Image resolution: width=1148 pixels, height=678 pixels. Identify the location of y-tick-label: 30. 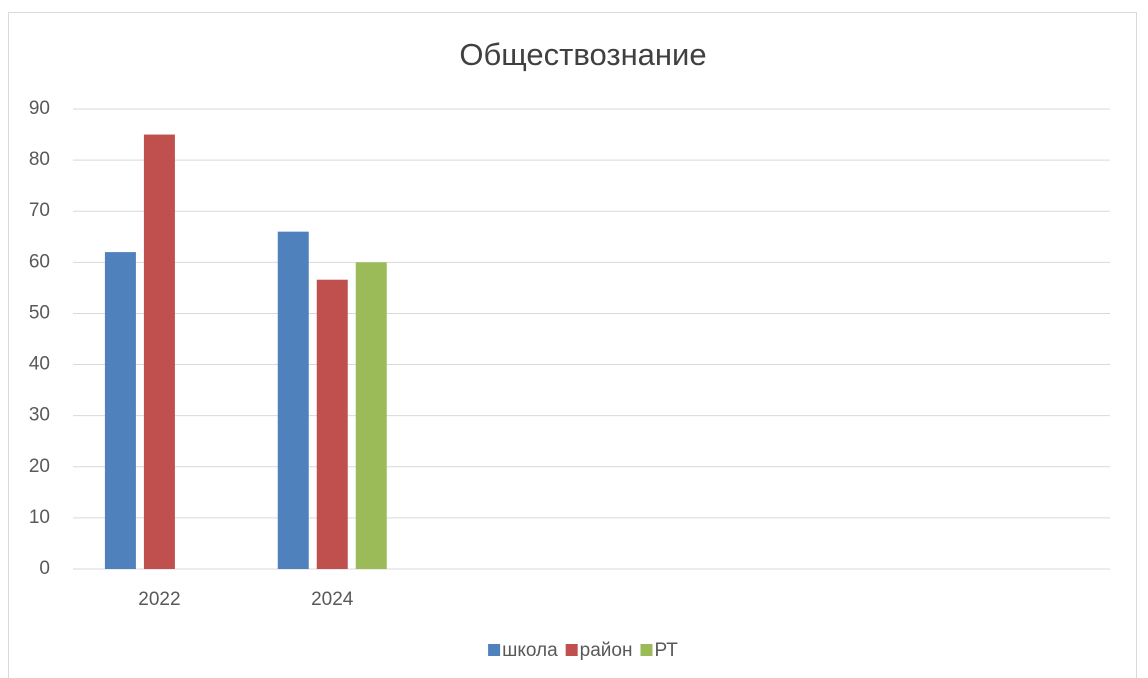
(39, 415).